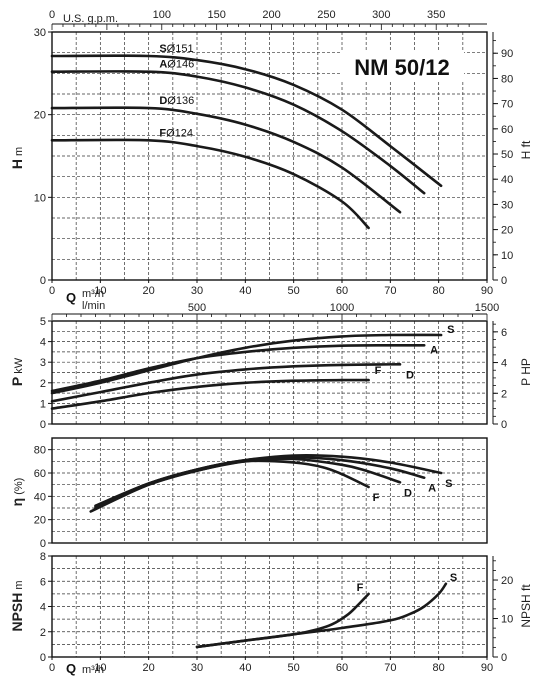  What do you see at coordinates (507, 205) in the screenshot?
I see `right-tick-label: 30` at bounding box center [507, 205].